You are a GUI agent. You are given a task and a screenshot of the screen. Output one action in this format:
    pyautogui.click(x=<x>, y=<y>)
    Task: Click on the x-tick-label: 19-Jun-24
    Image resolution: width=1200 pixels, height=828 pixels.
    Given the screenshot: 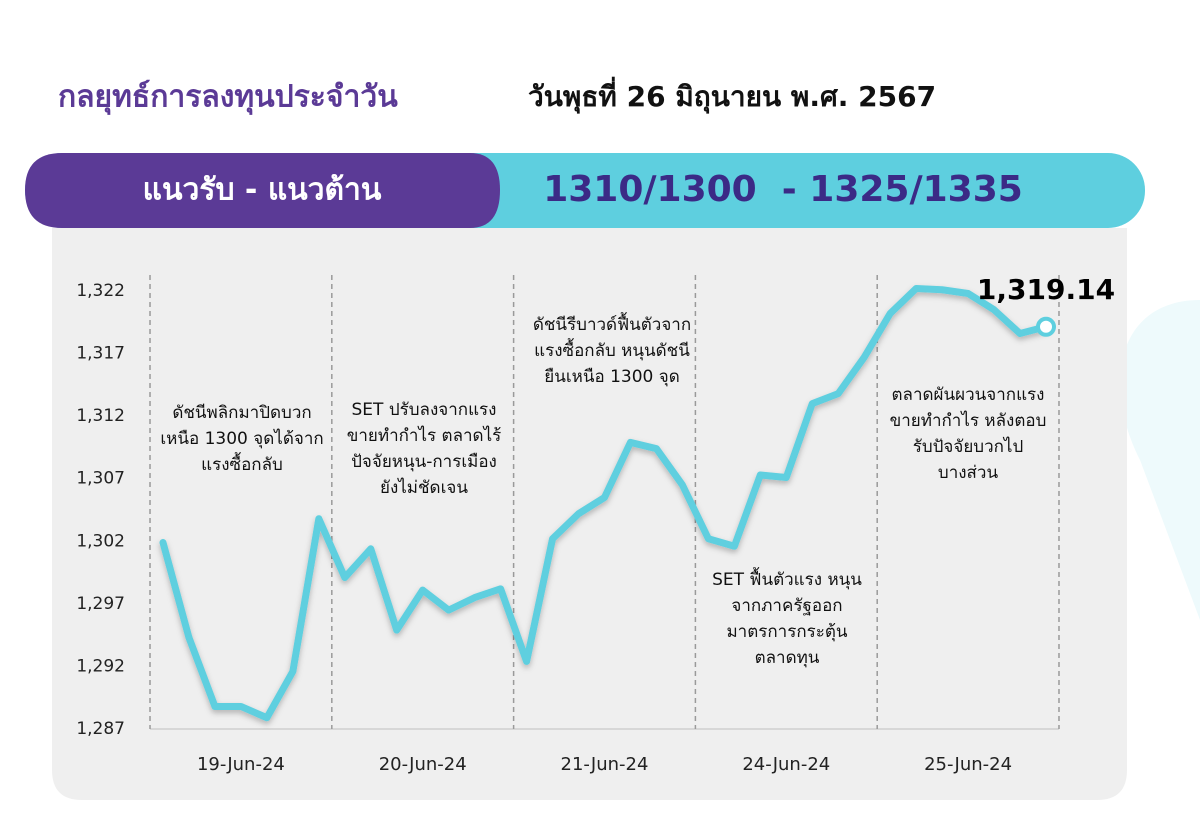 What is the action you would take?
    pyautogui.click(x=241, y=764)
    